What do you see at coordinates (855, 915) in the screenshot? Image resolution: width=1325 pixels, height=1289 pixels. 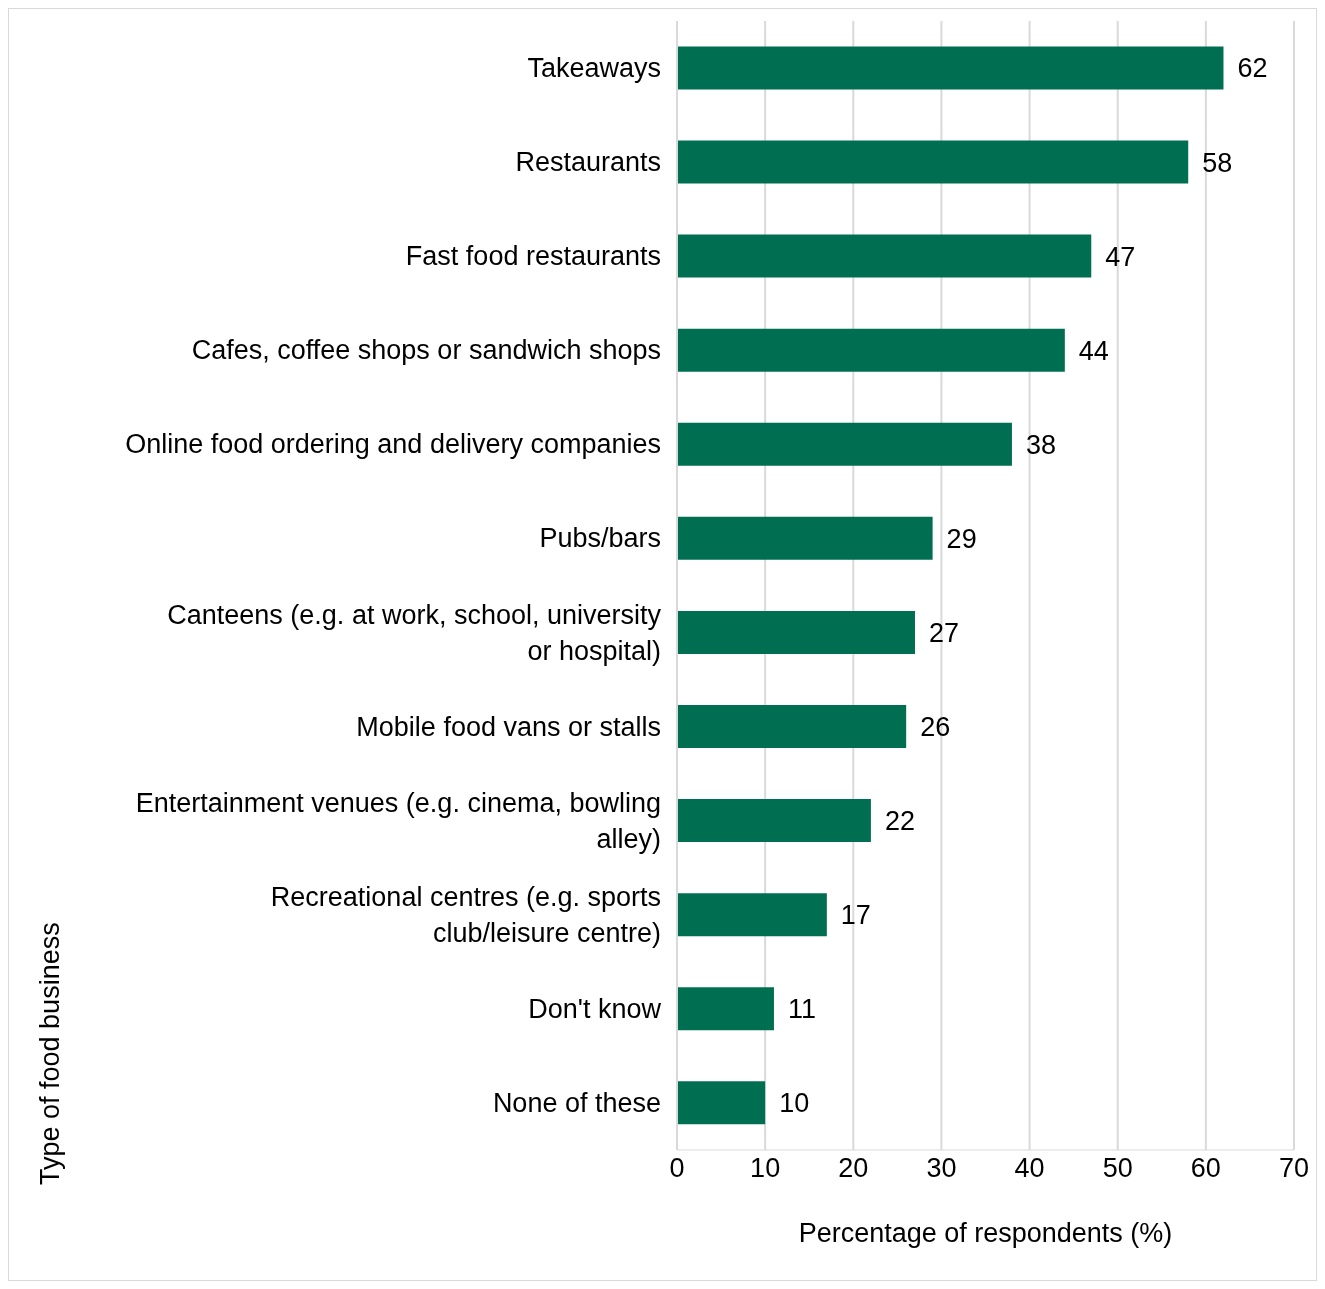 I see `data-label: 17` at bounding box center [855, 915].